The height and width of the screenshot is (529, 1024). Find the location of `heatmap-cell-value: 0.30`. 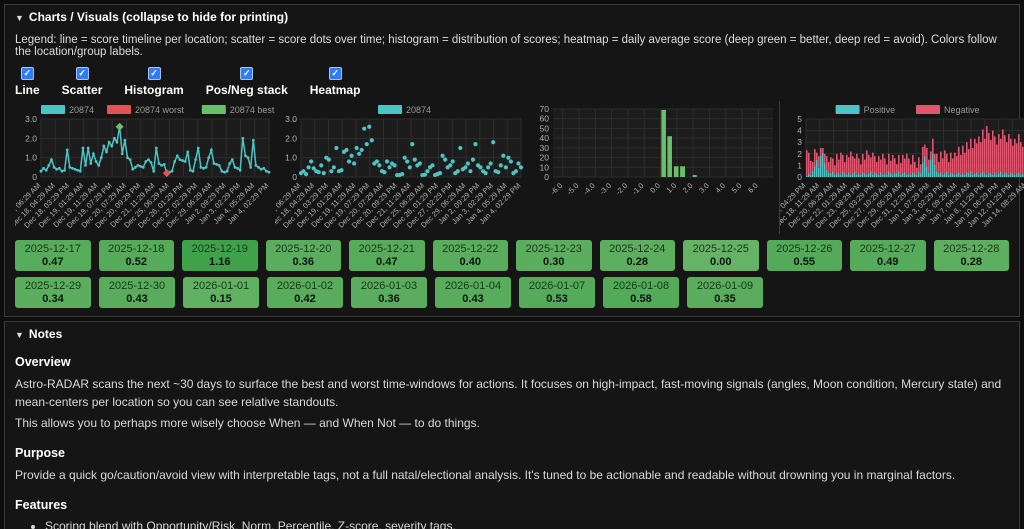

heatmap-cell-value: 0.30 is located at coordinates (554, 261).